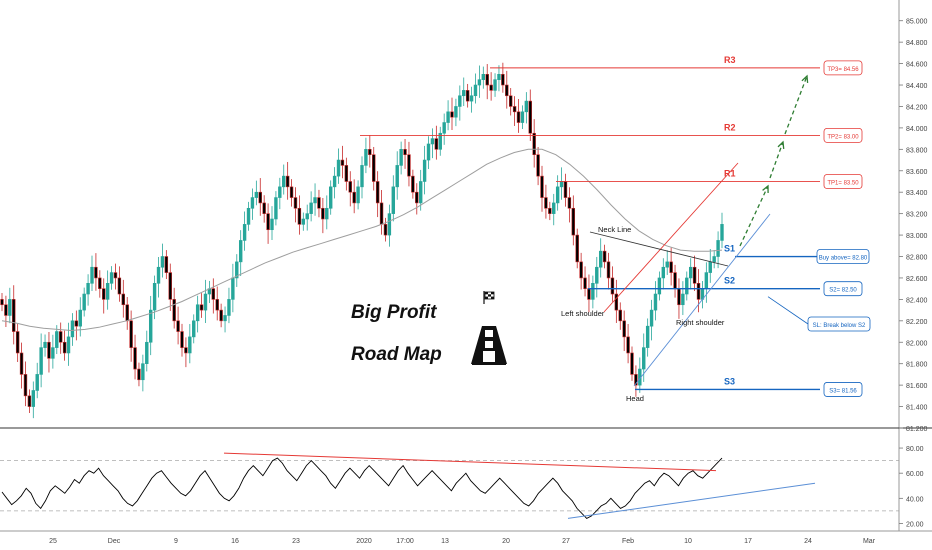  Describe the element at coordinates (843, 289) in the screenshot. I see `level-box-s2` at that location.